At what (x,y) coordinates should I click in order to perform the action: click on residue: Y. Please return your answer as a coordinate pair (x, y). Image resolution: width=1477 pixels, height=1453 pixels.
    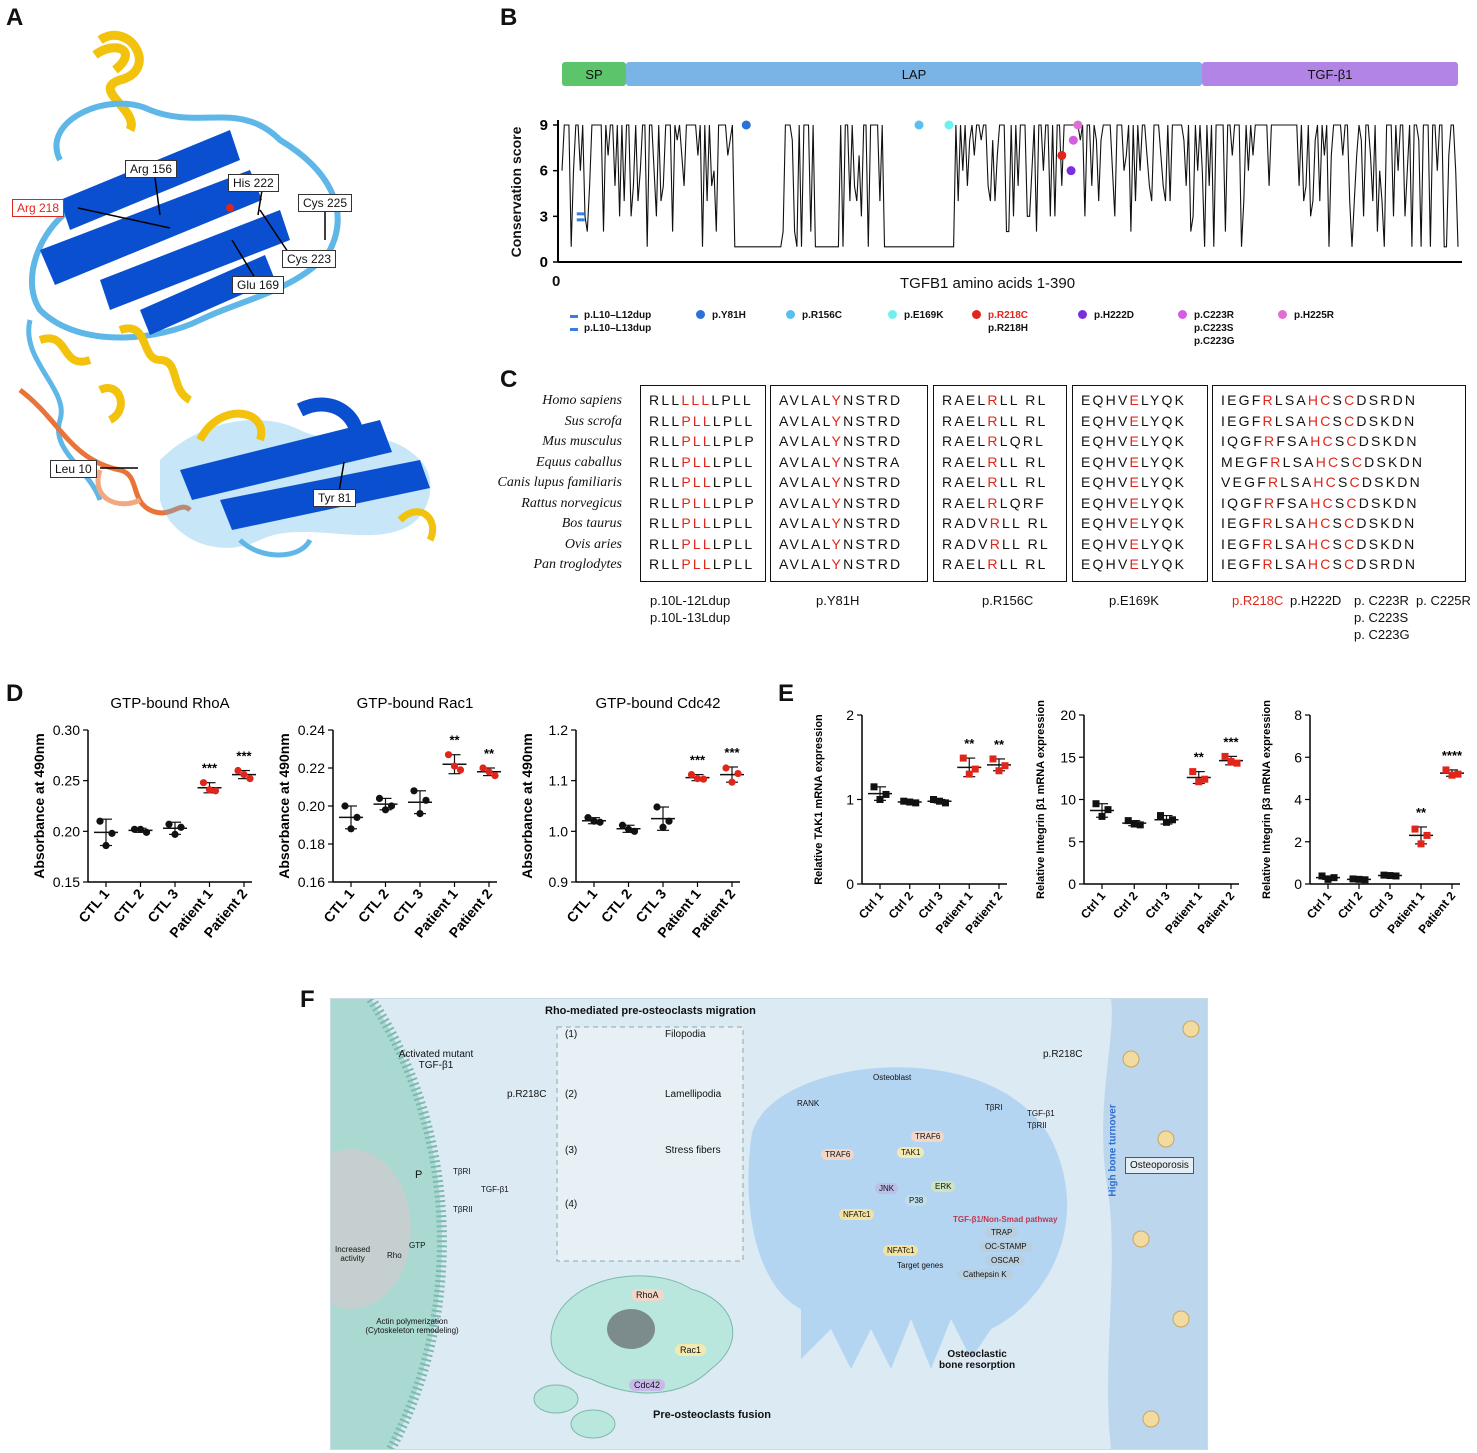
    Looking at the image, I should click on (1156, 523).